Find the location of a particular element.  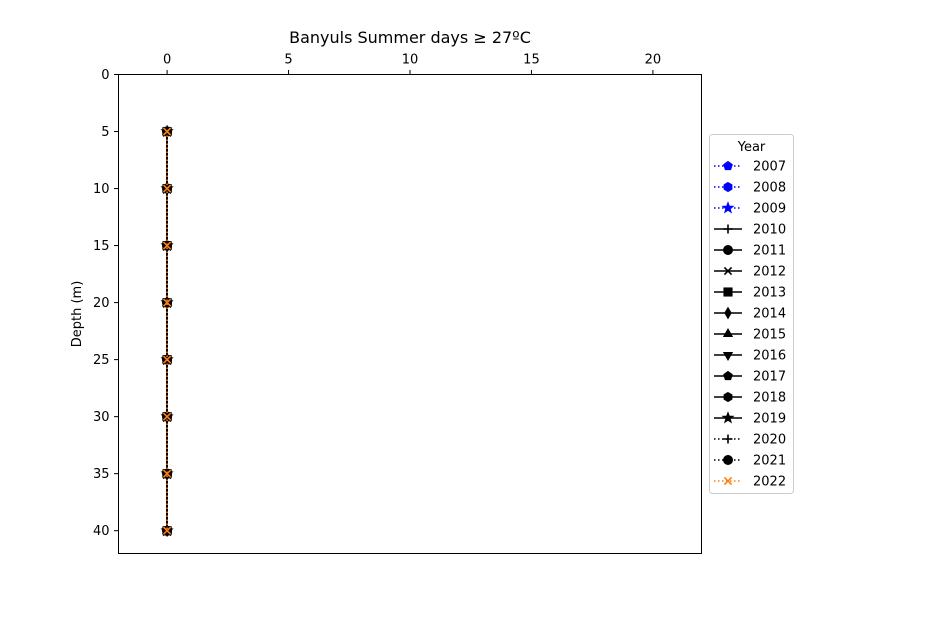

legend-entry-2007: 2007 is located at coordinates (750, 167).